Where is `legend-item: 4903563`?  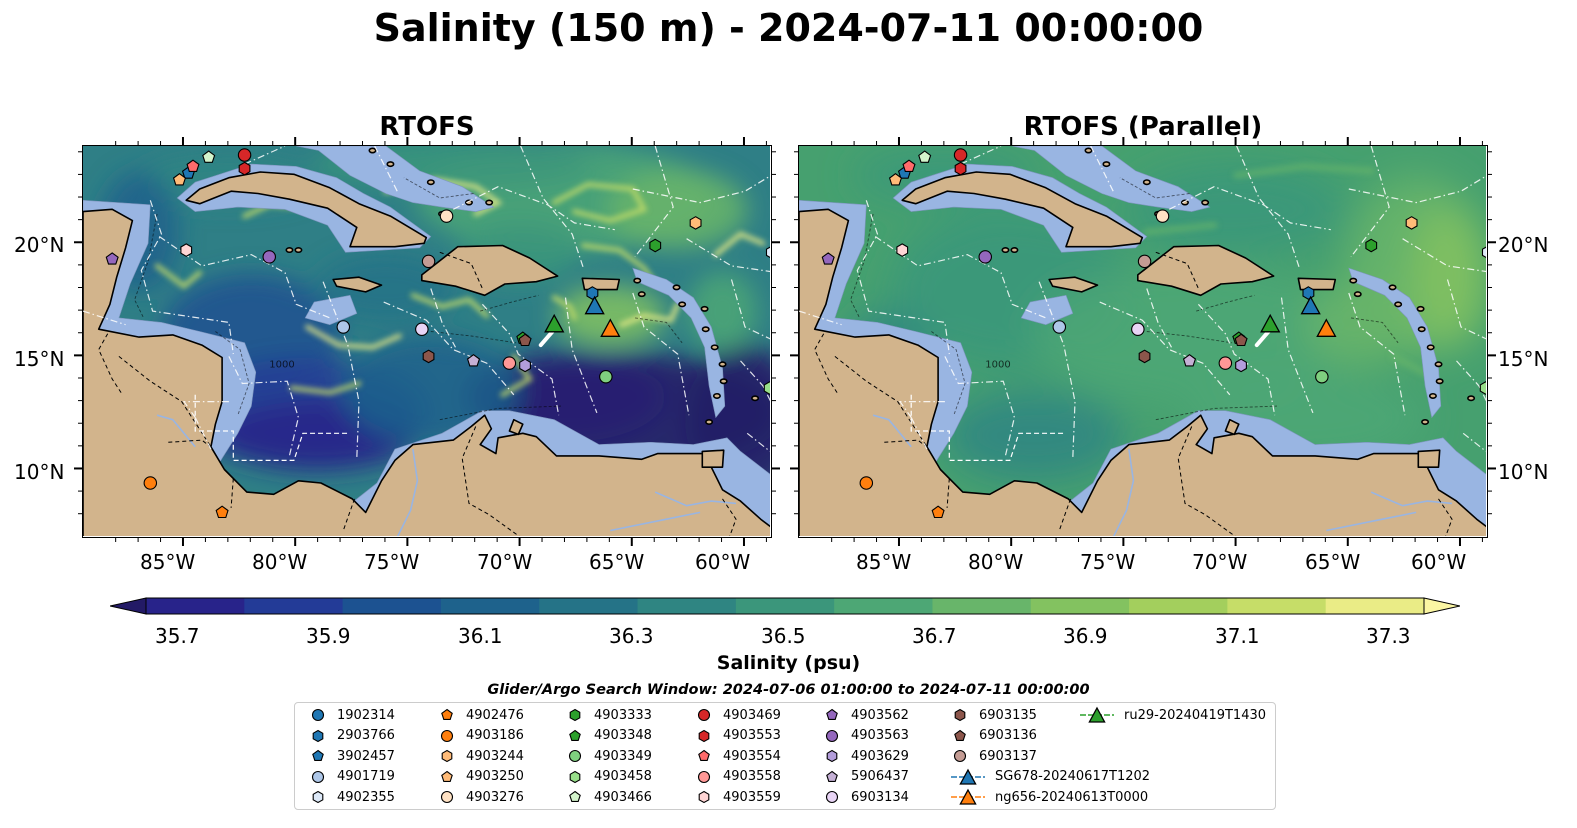
legend-item: 4903563 is located at coordinates (866, 736).